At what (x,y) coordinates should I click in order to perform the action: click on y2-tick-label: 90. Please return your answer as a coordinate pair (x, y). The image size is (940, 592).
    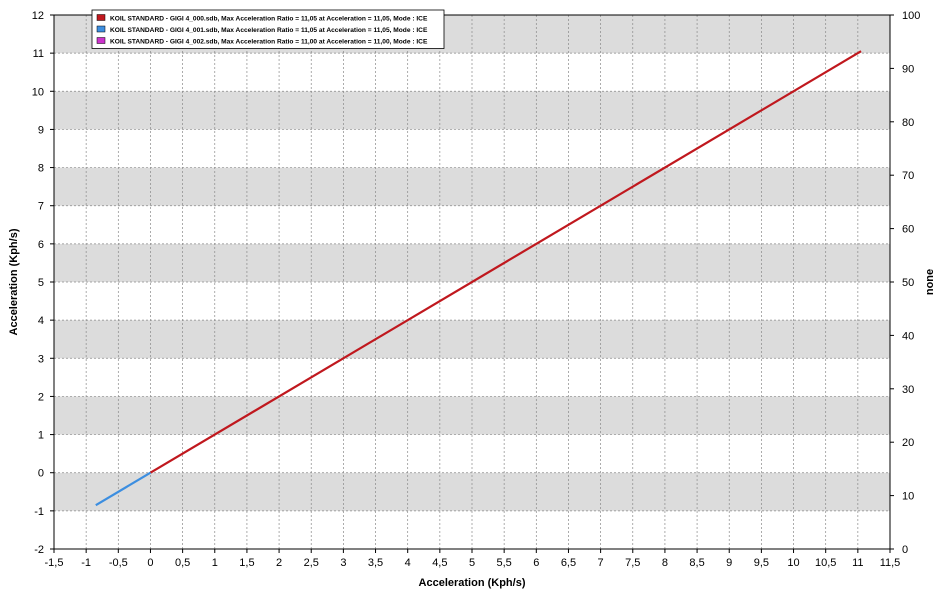
    Looking at the image, I should click on (908, 69).